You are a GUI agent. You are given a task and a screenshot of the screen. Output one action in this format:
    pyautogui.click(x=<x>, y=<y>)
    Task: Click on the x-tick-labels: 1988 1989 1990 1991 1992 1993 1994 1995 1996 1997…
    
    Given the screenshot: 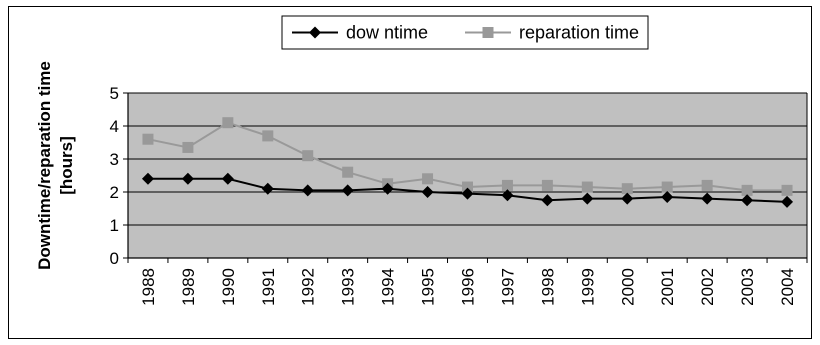 What is the action you would take?
    pyautogui.click(x=467, y=282)
    